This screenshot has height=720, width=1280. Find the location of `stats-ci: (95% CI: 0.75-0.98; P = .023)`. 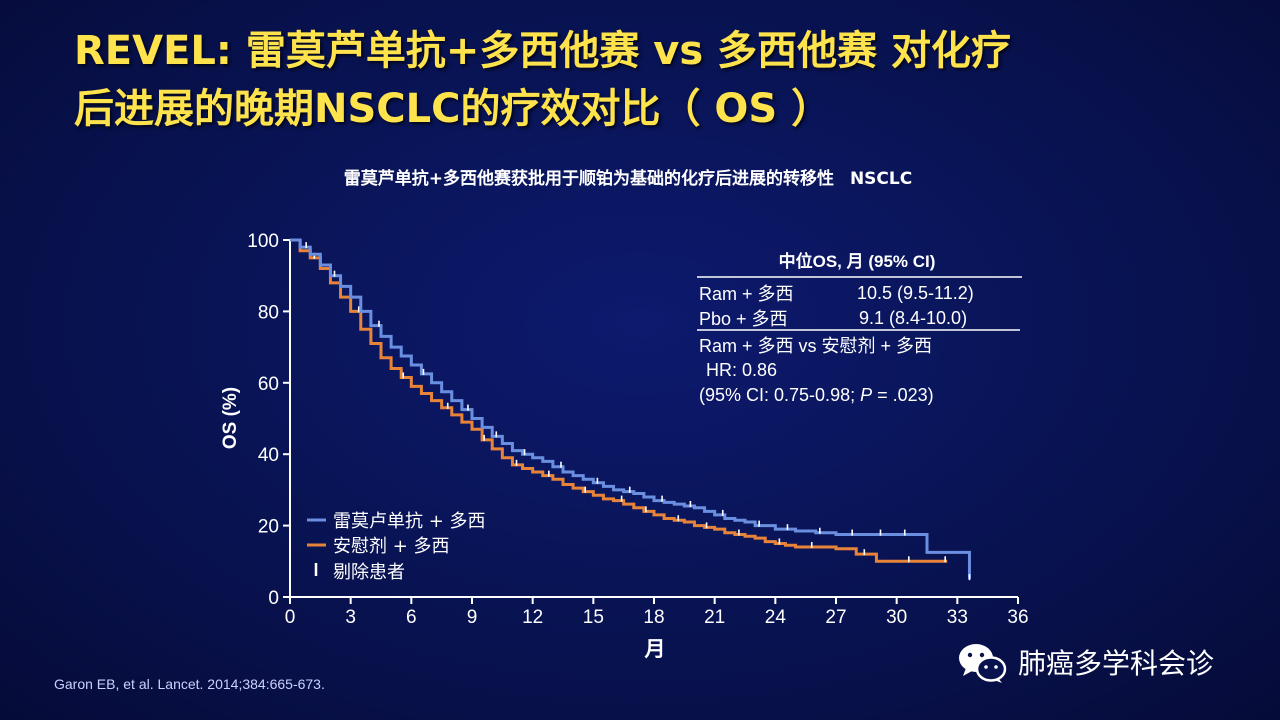

stats-ci: (95% CI: 0.75-0.98; P = .023) is located at coordinates (816, 395).